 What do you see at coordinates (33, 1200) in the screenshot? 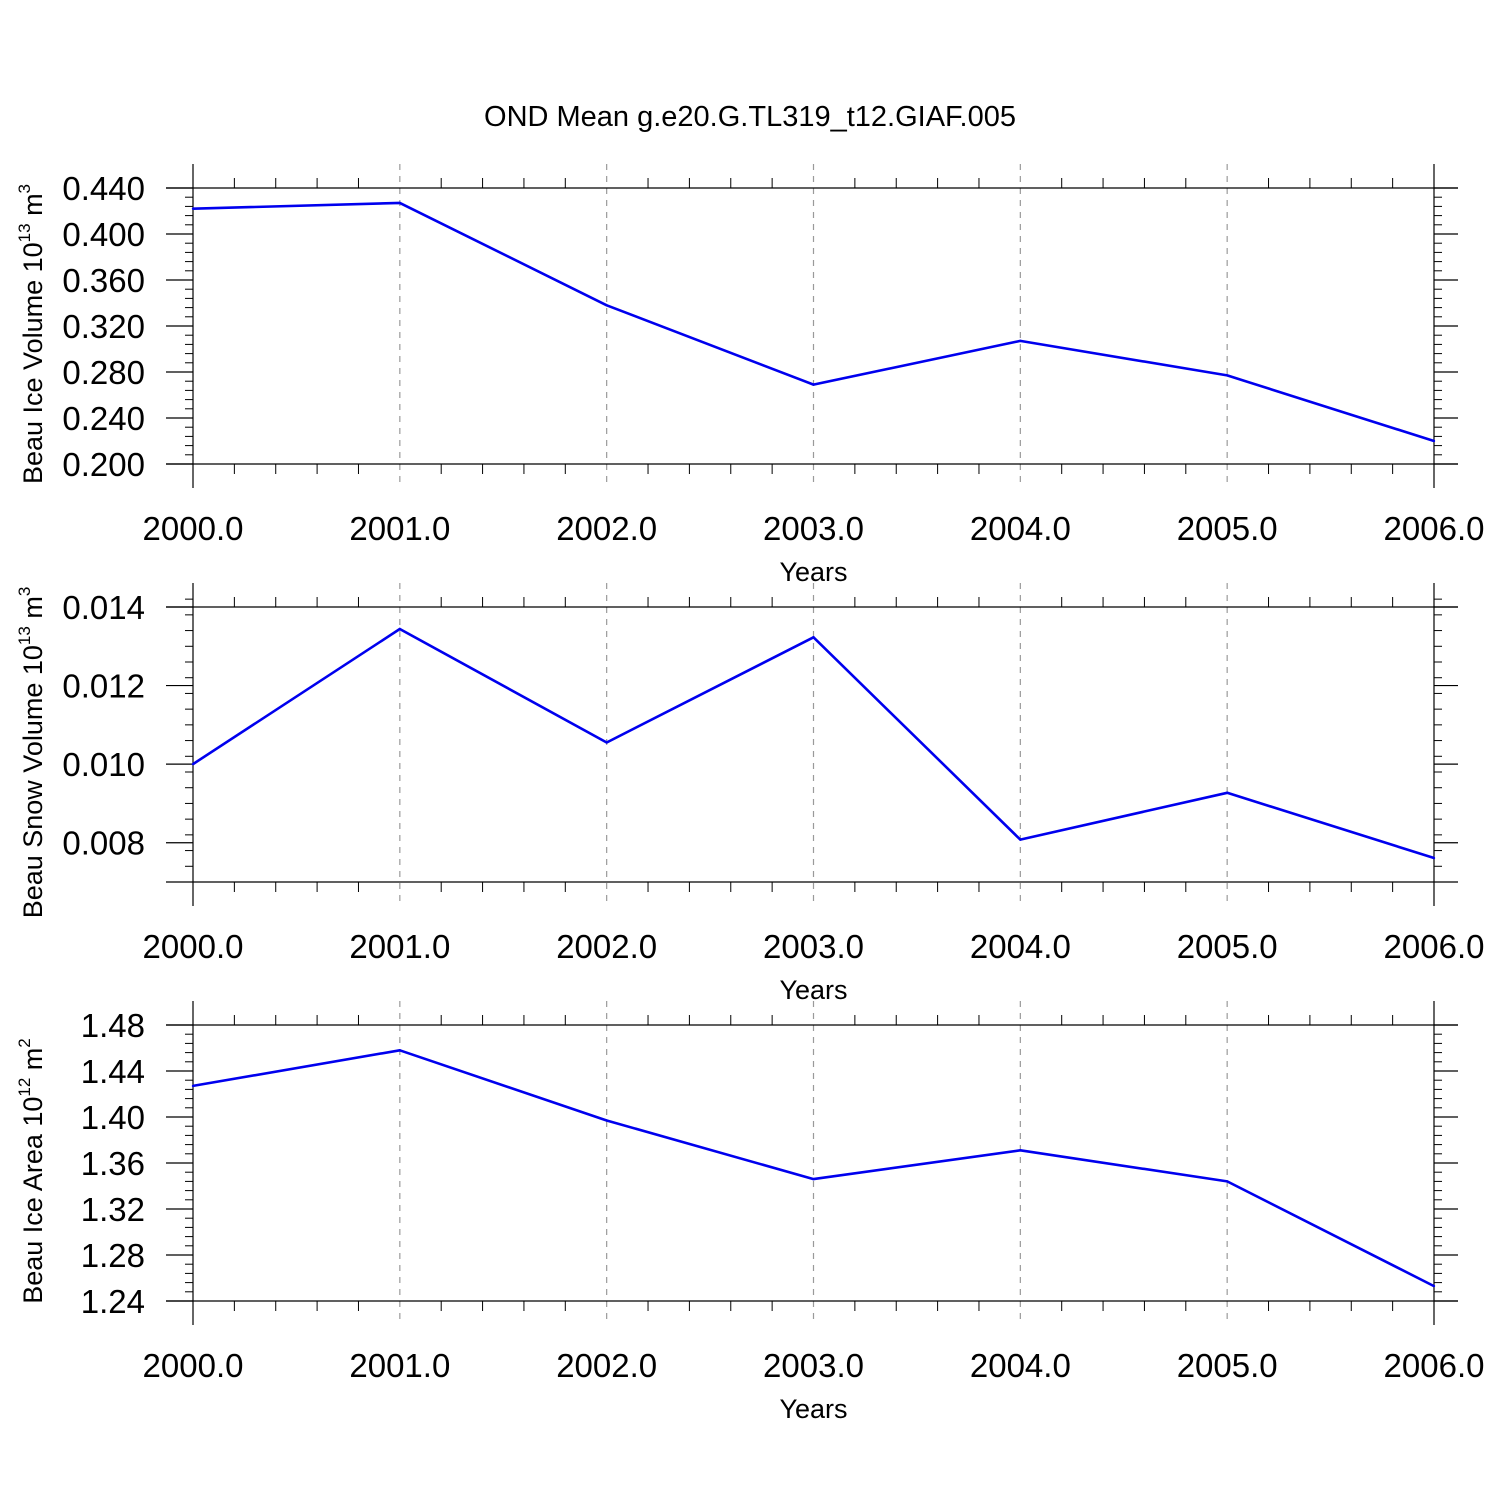
I see `y-axis-title-text: Beau Ice Area 10` at bounding box center [33, 1200].